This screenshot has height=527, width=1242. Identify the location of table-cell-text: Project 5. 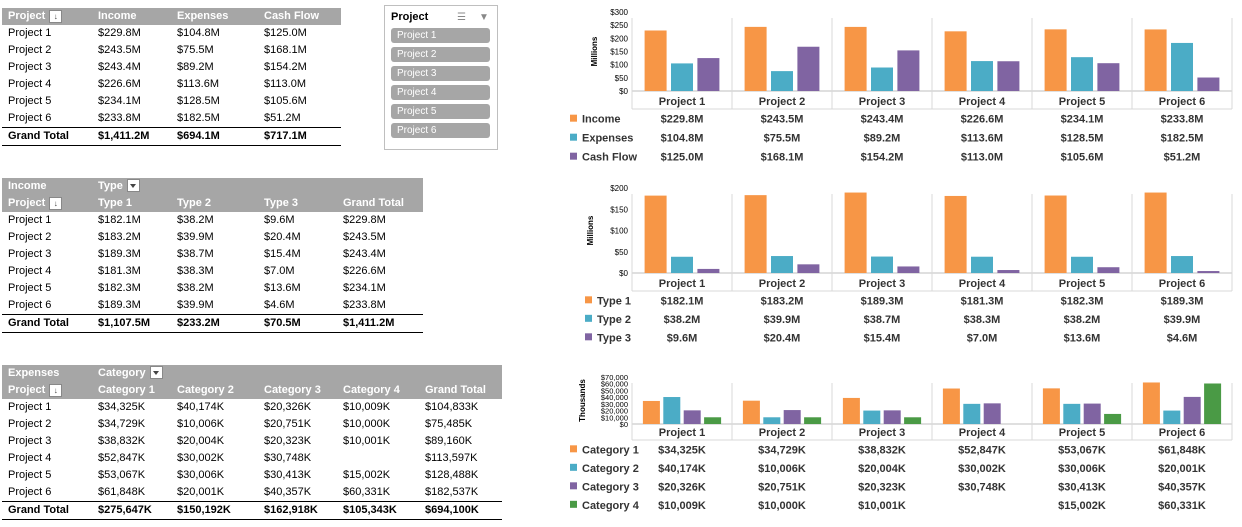
(30, 288).